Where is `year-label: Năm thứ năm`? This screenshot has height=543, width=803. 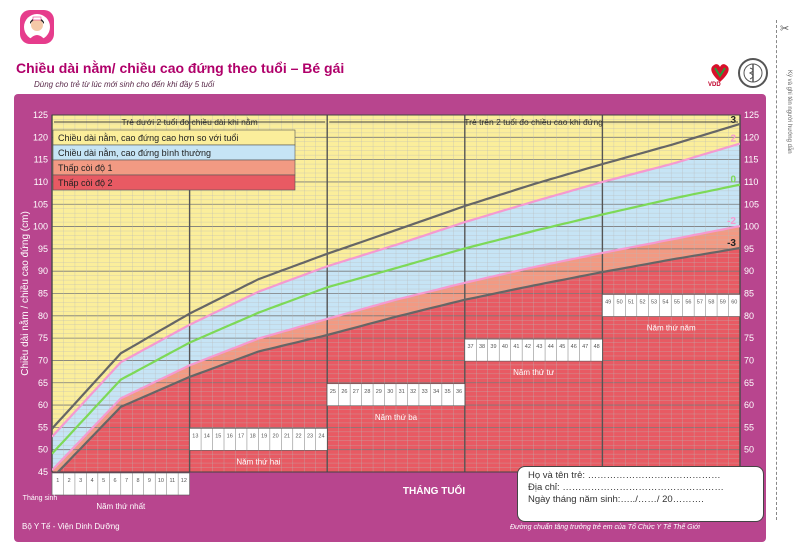
year-label: Năm thứ năm is located at coordinates (671, 328).